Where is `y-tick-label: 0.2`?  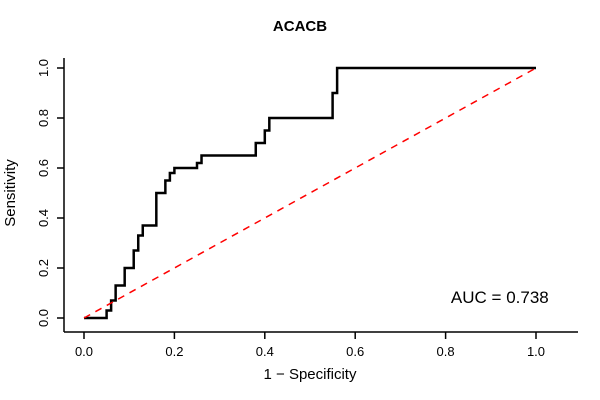
y-tick-label: 0.2 is located at coordinates (43, 268).